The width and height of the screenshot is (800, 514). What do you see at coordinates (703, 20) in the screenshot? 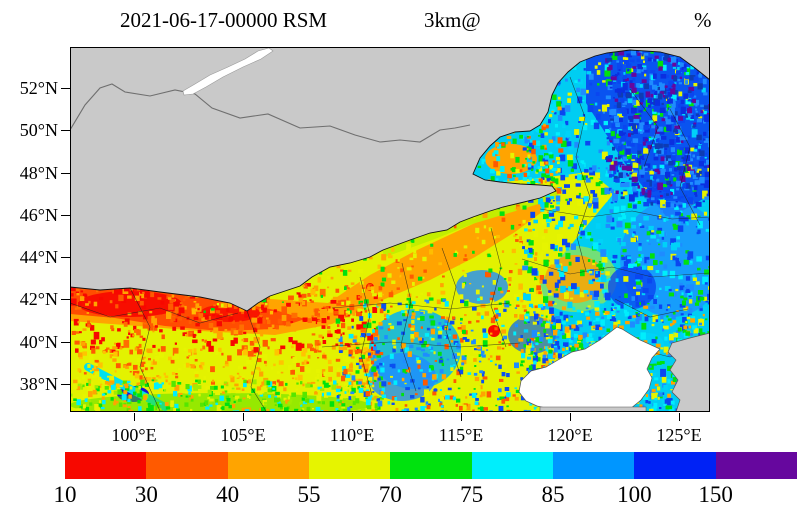
I see `figure-title-units: %` at bounding box center [703, 20].